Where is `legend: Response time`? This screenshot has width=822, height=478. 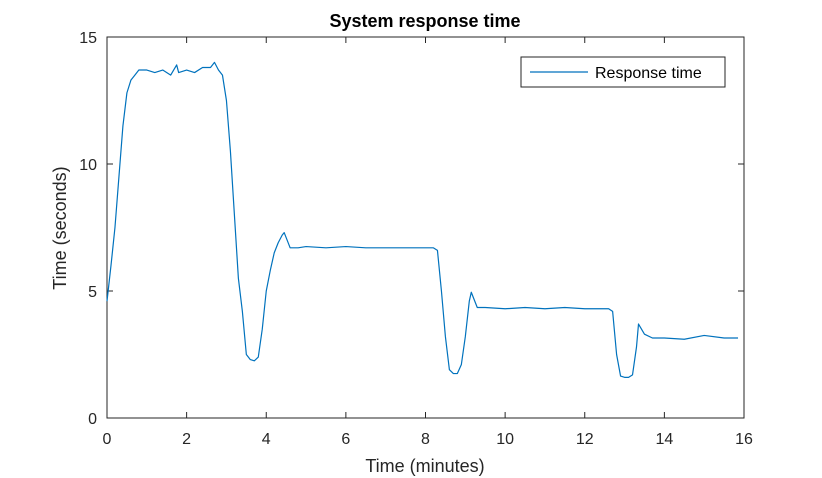
legend: Response time is located at coordinates (623, 72).